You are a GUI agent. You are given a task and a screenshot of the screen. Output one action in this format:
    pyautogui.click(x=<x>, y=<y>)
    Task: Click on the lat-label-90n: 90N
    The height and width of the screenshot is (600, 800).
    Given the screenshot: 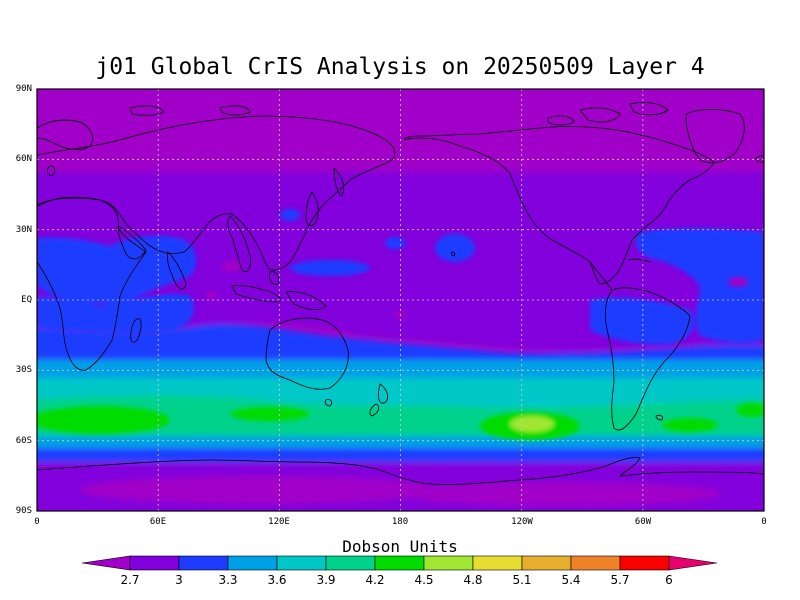 What is the action you would take?
    pyautogui.click(x=23, y=89)
    